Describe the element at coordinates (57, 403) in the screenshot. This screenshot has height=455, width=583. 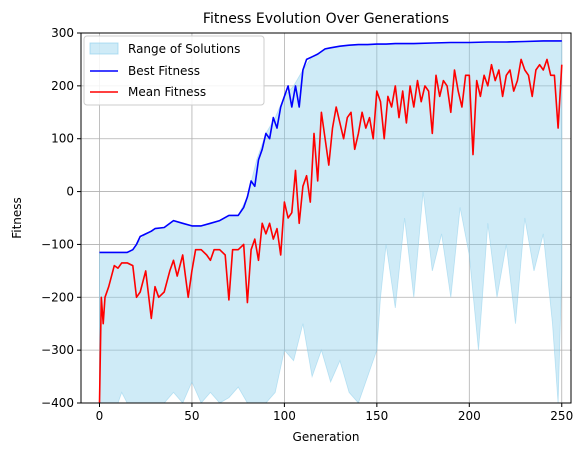
I see `y-tick-label: −400` at that location.